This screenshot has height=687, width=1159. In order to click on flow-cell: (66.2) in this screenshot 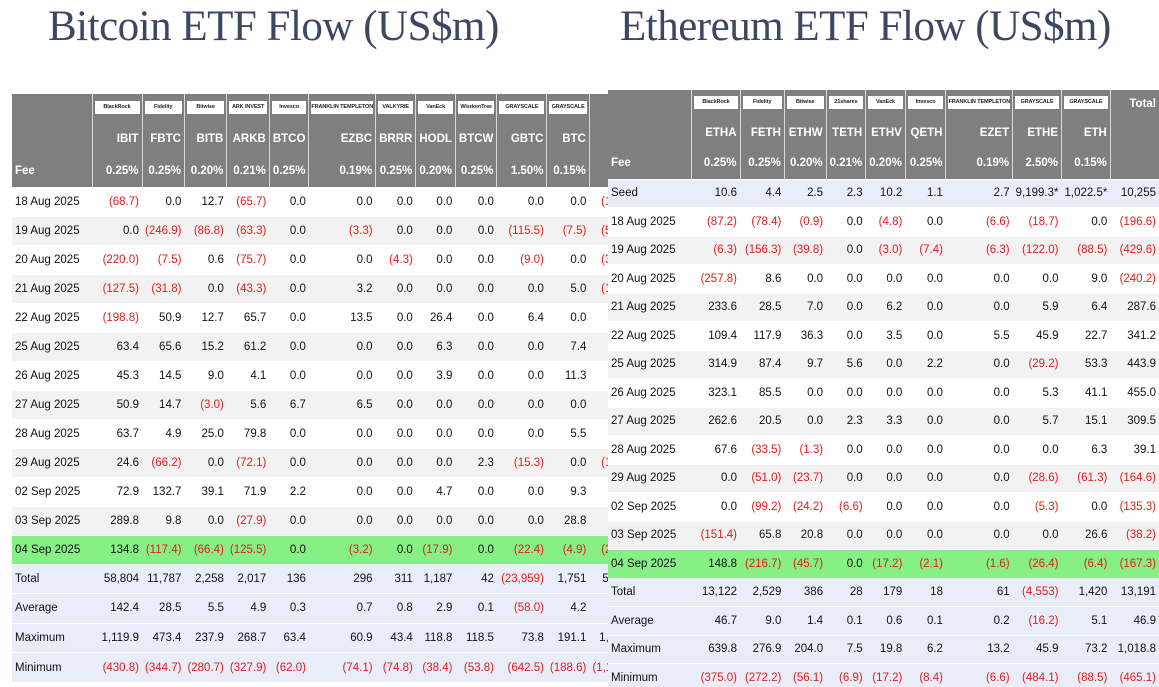, I will do `click(163, 462)`.